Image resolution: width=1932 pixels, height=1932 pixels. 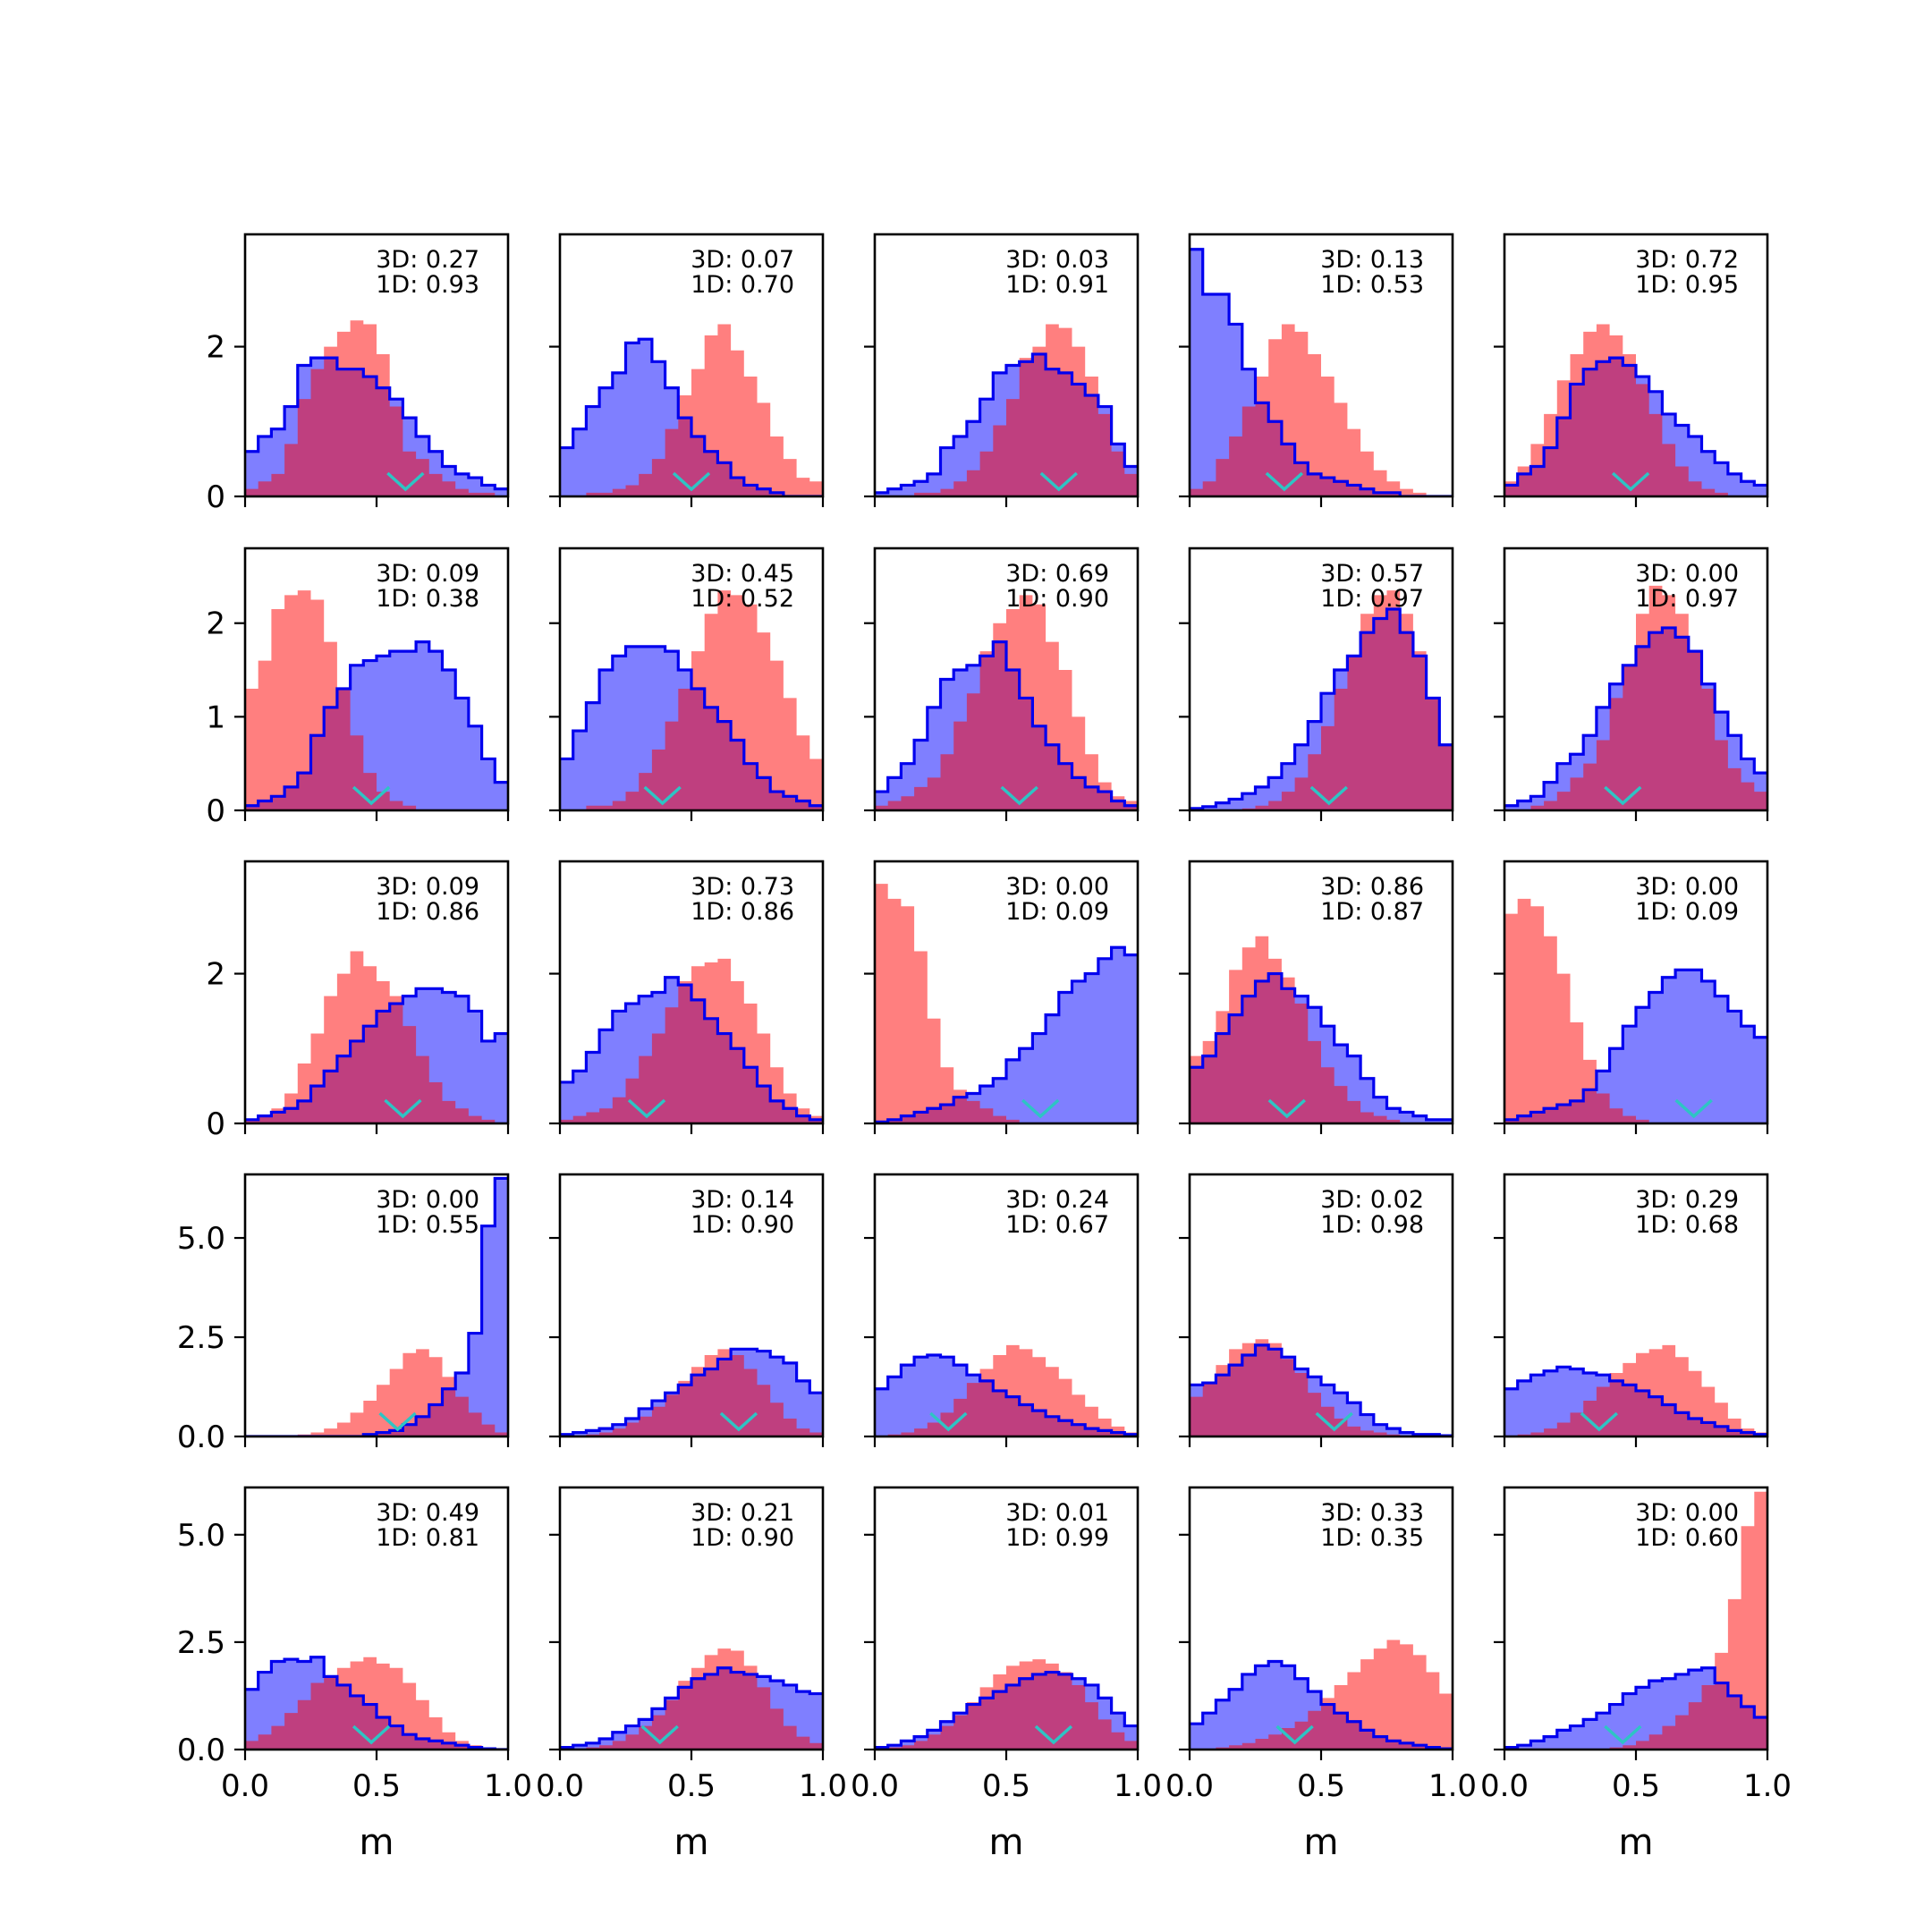 What do you see at coordinates (215, 717) in the screenshot?
I see `y-tick-label: 1` at bounding box center [215, 717].